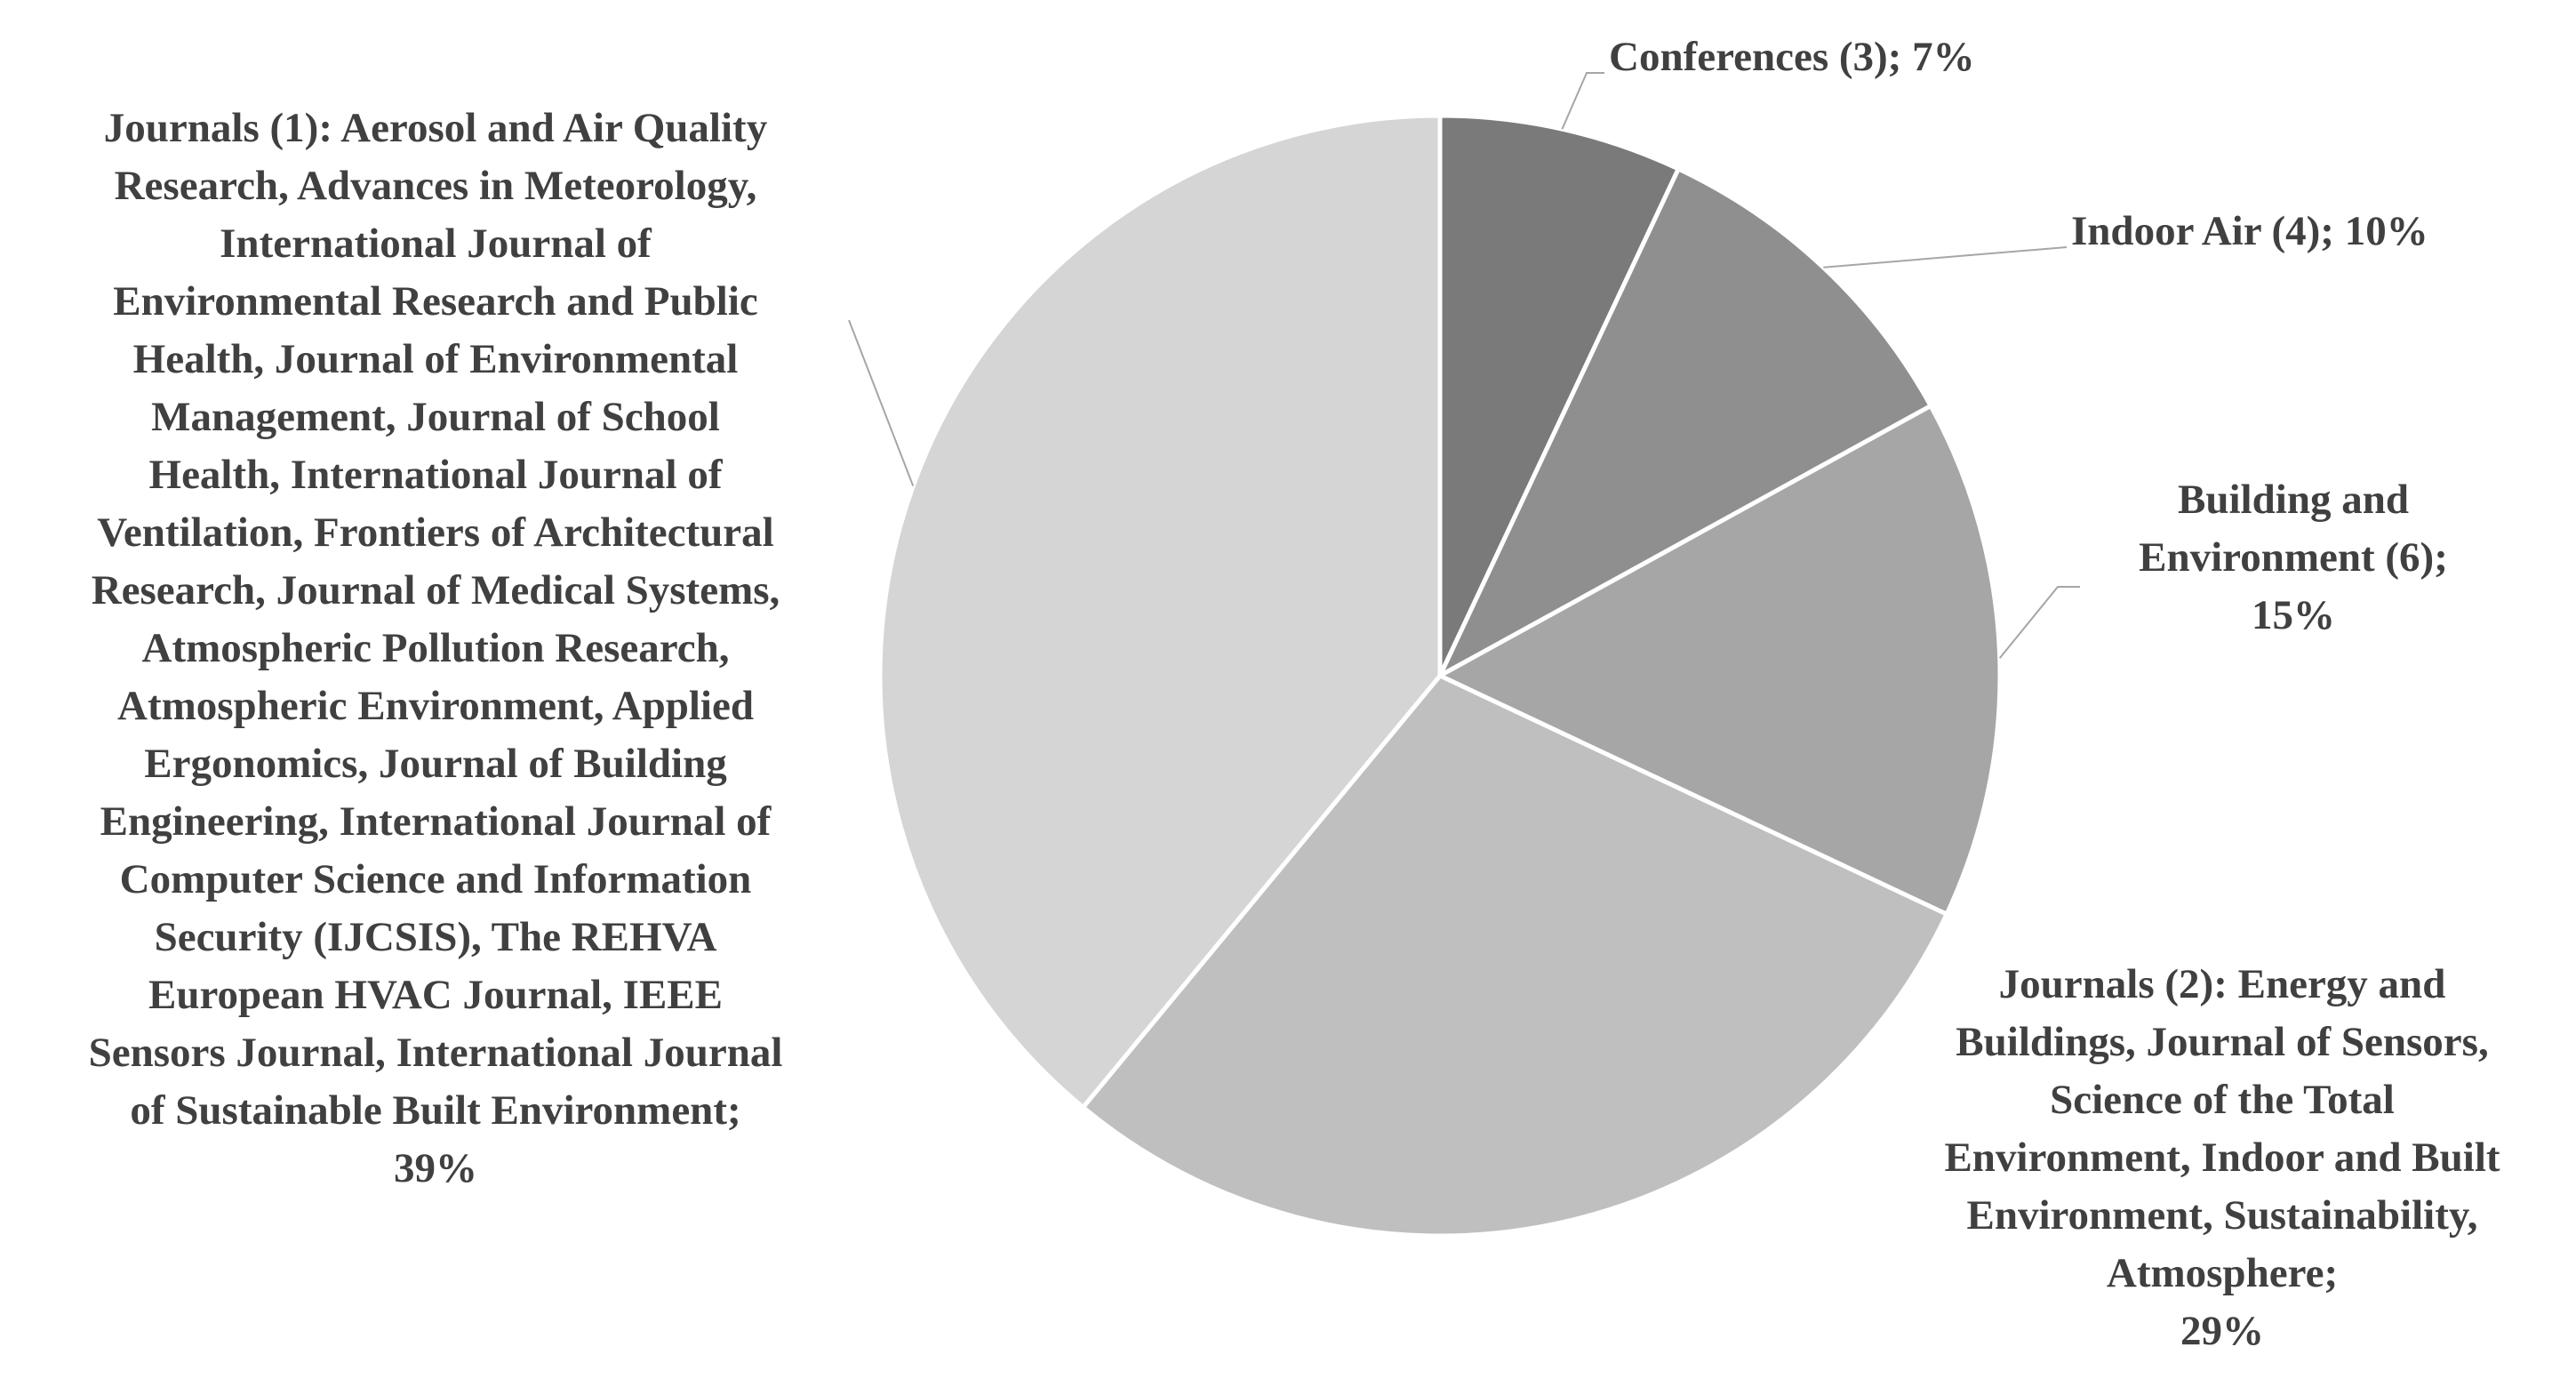  What do you see at coordinates (2293, 557) in the screenshot?
I see `data-label-building-and-environment: Building and Environment (6); 15%` at bounding box center [2293, 557].